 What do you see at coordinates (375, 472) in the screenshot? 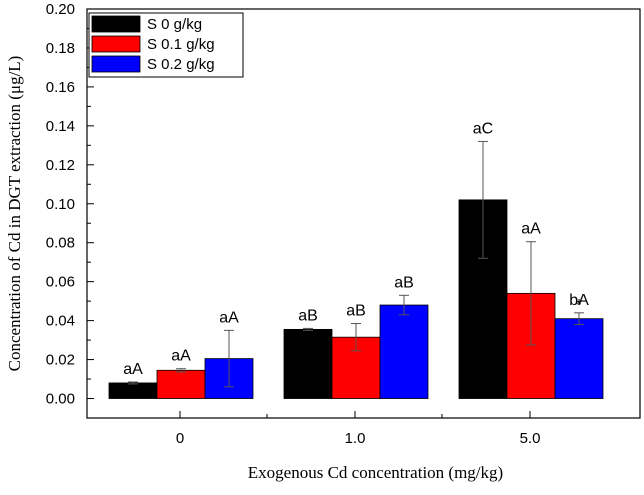
I see `x-axis-title: Exogenous Cd concentration (mg/kg)` at bounding box center [375, 472].